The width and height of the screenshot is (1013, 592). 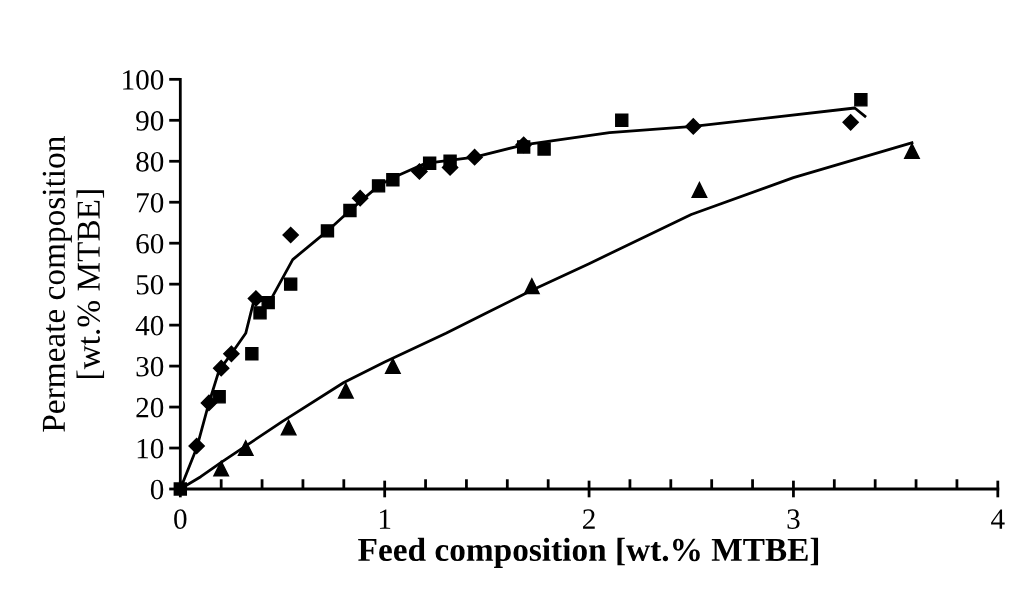 I want to click on y-tick-label: 90, so click(x=150, y=121).